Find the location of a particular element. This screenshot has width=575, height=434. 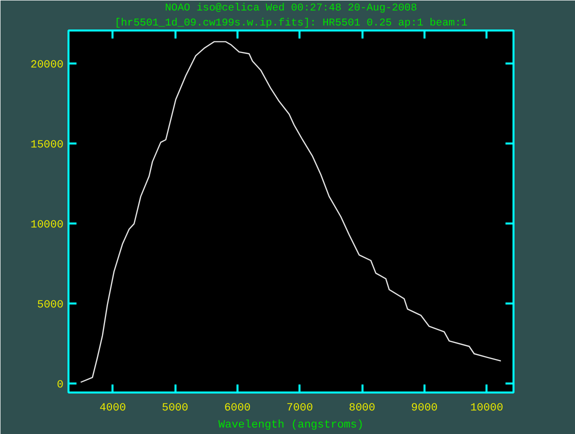

x-tick-label: 10000 is located at coordinates (487, 408).